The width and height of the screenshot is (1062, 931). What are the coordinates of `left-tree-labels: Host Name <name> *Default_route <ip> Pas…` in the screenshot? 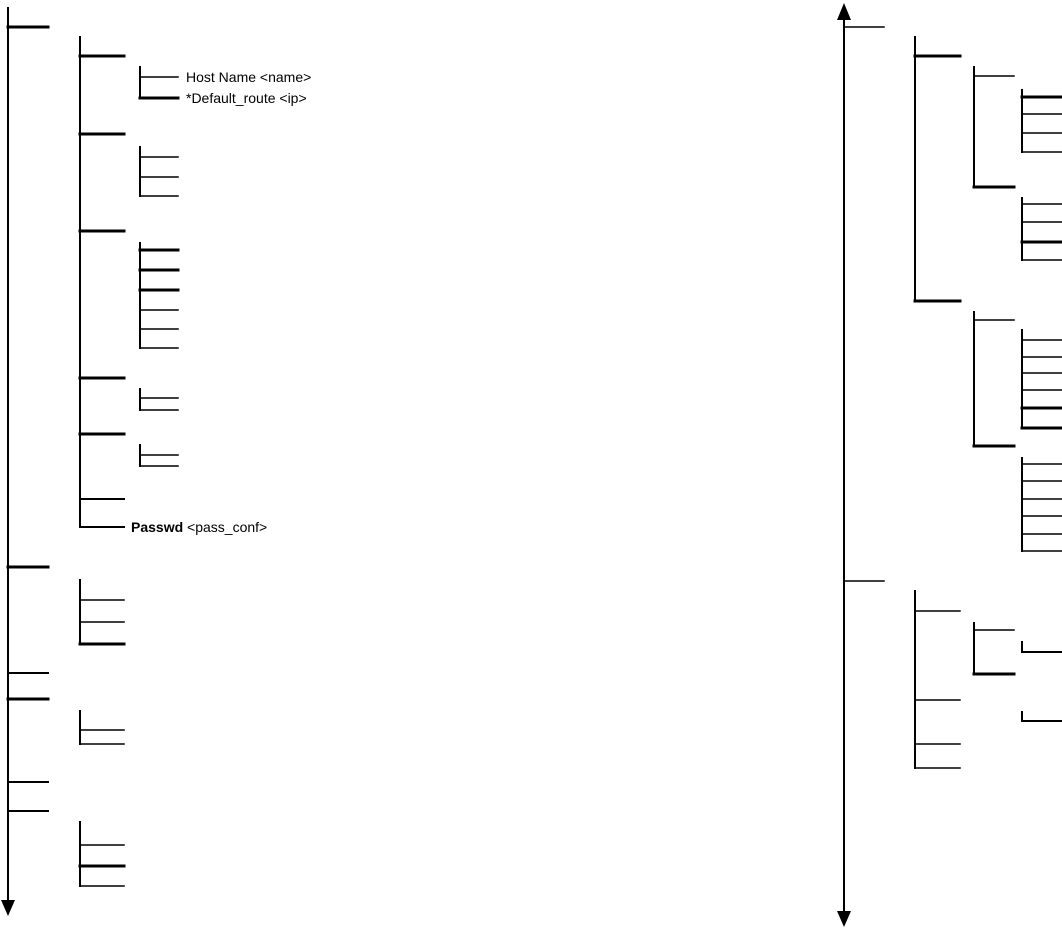 It's located at (221, 302).